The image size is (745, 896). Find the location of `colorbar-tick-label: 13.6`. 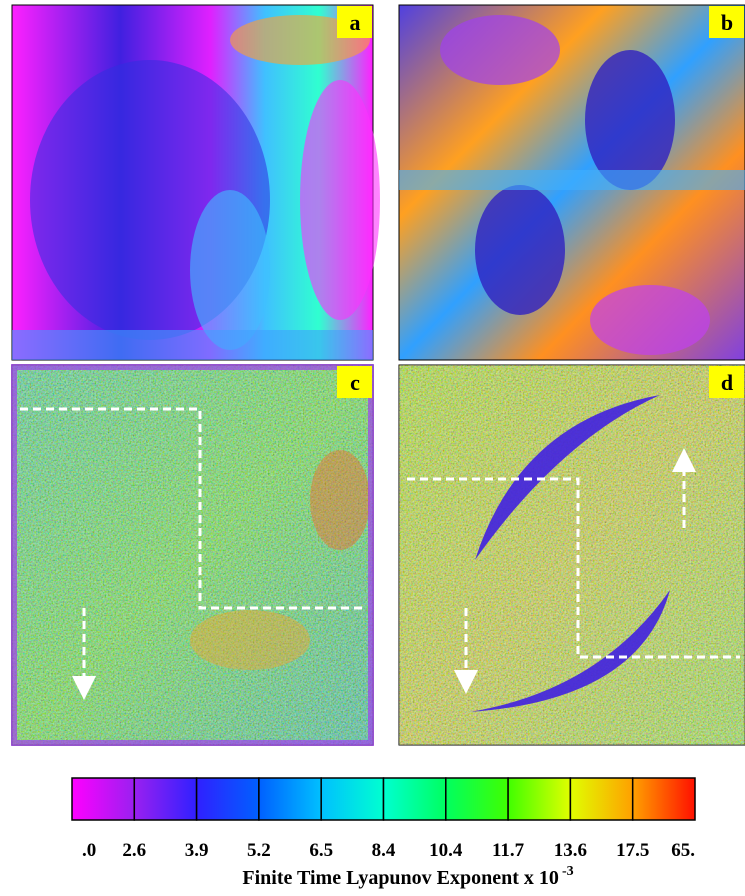

colorbar-tick-label: 13.6 is located at coordinates (570, 850).